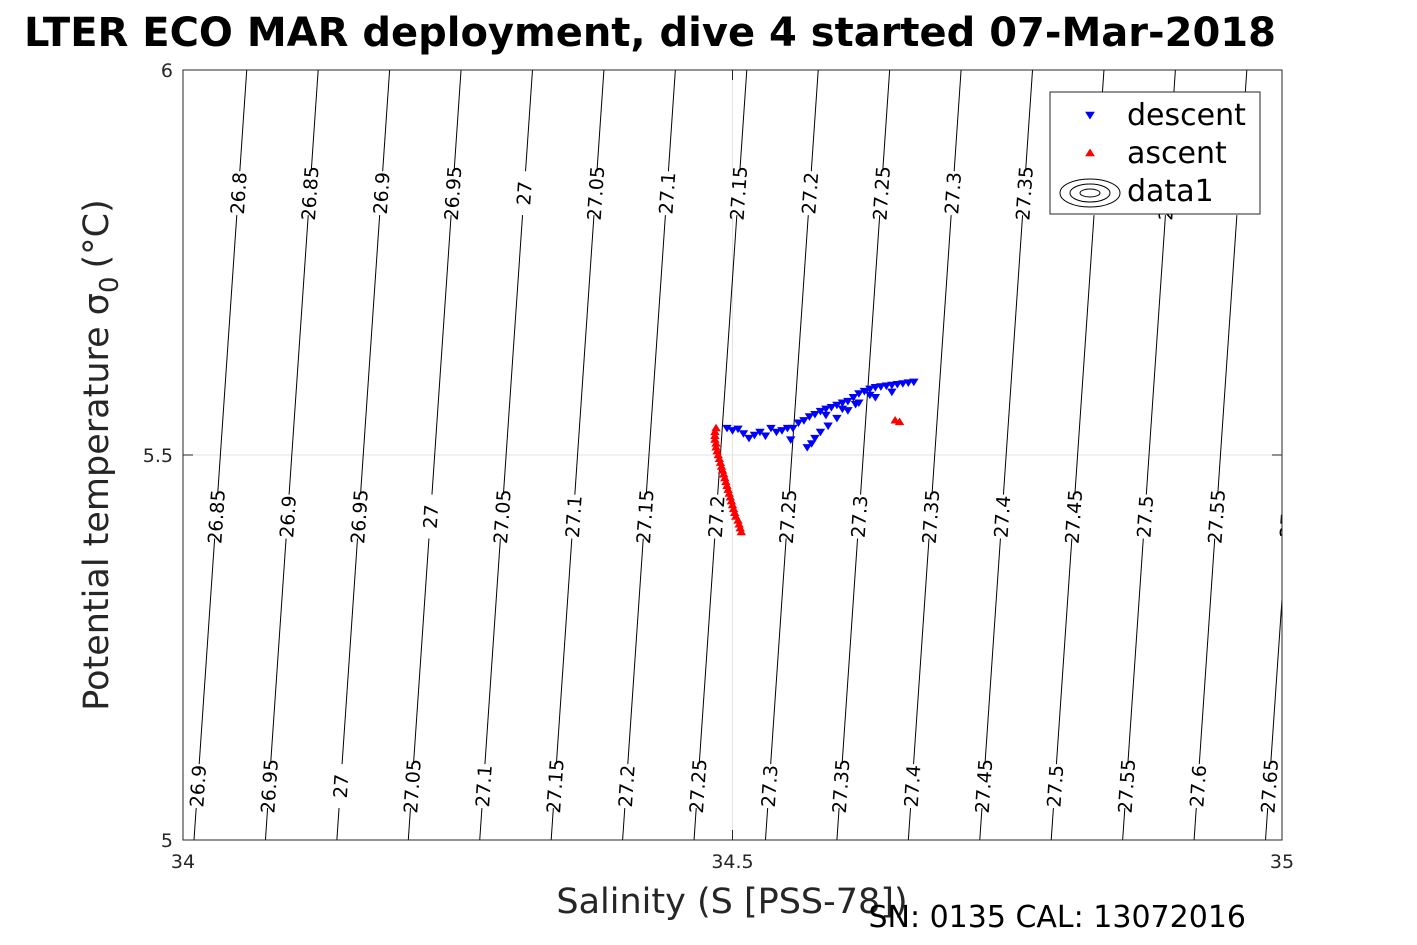 Image resolution: width=1417 pixels, height=945 pixels. What do you see at coordinates (1057, 917) in the screenshot?
I see `footer-serial: SN: 0135 CAL: 13072016` at bounding box center [1057, 917].